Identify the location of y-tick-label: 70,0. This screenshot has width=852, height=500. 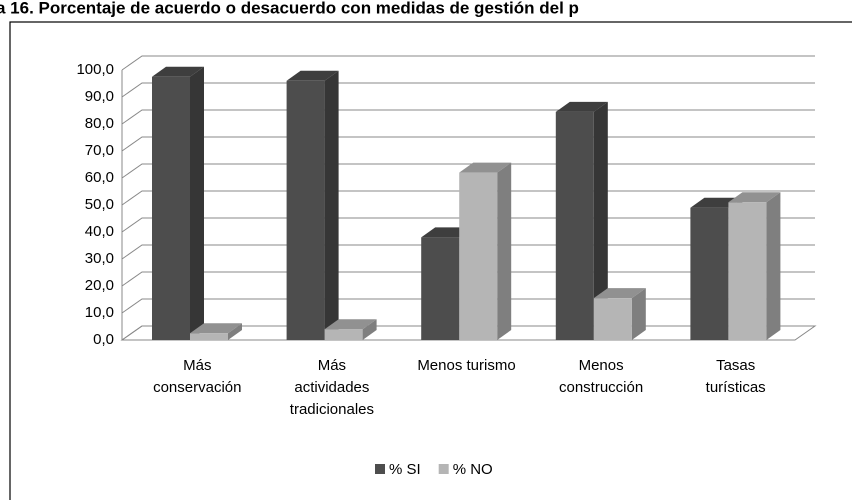
(99, 150).